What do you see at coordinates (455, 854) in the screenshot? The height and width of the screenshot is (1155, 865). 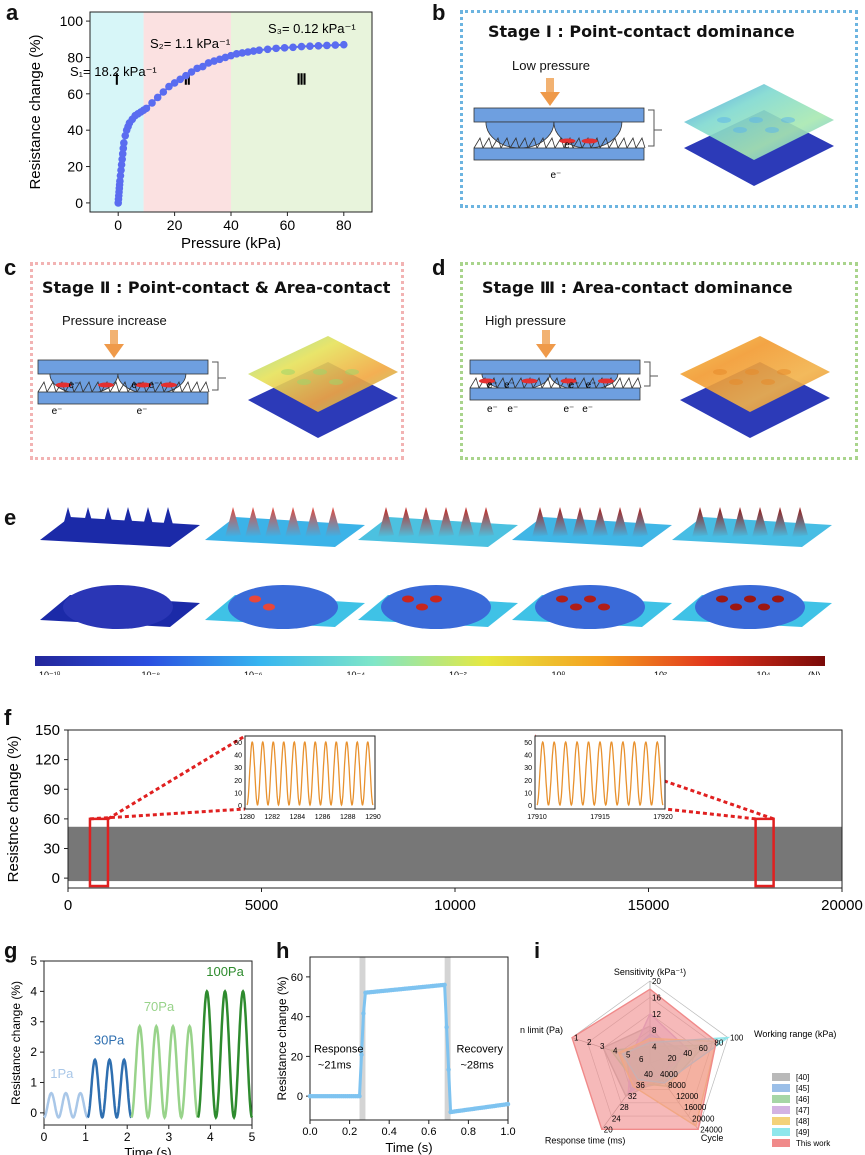 I see `cyclic-signal-band` at bounding box center [455, 854].